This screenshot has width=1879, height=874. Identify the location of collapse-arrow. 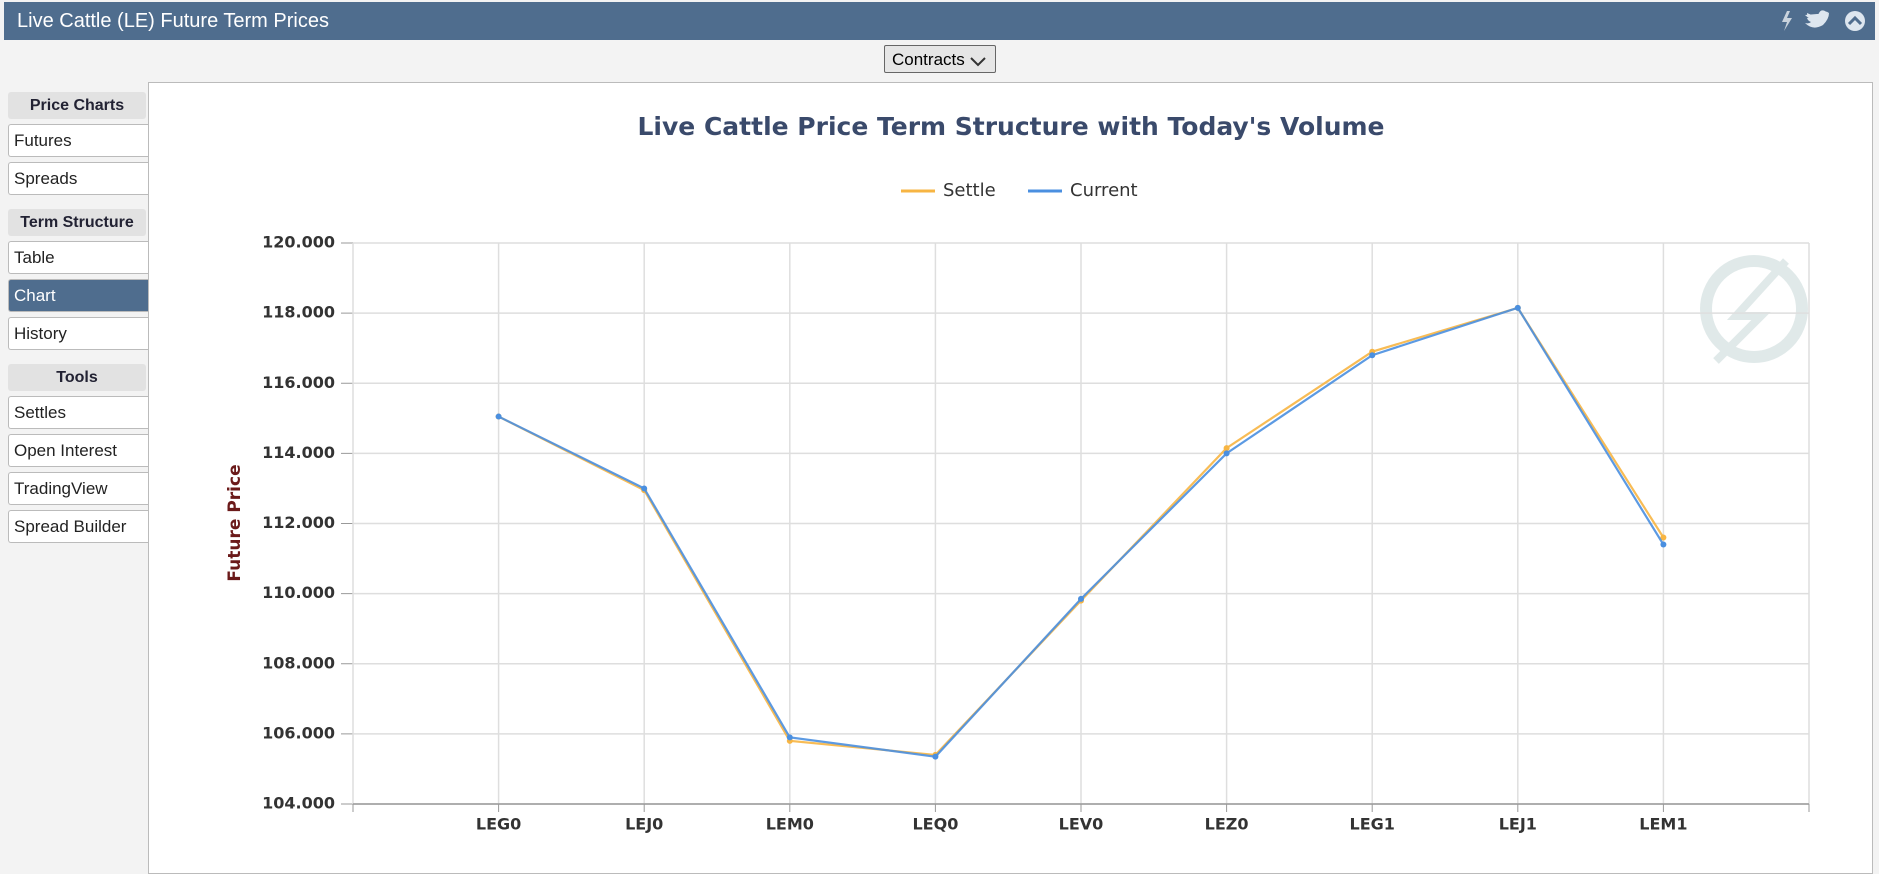
(1855, 20).